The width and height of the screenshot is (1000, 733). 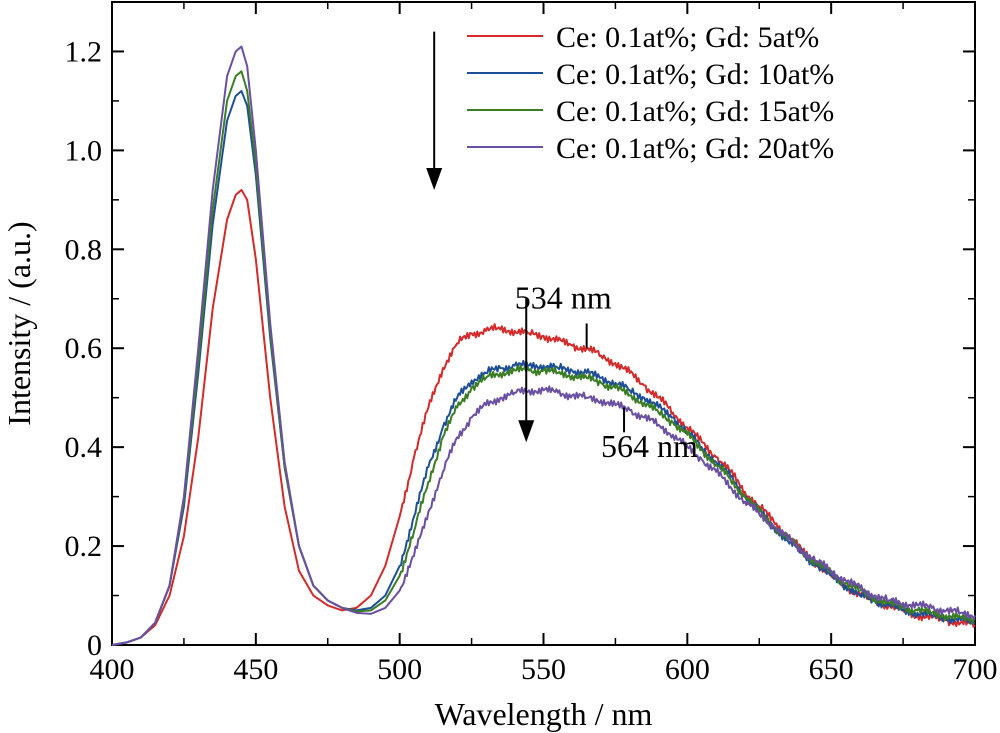 What do you see at coordinates (84, 51) in the screenshot?
I see `y-tick-label: 1.2` at bounding box center [84, 51].